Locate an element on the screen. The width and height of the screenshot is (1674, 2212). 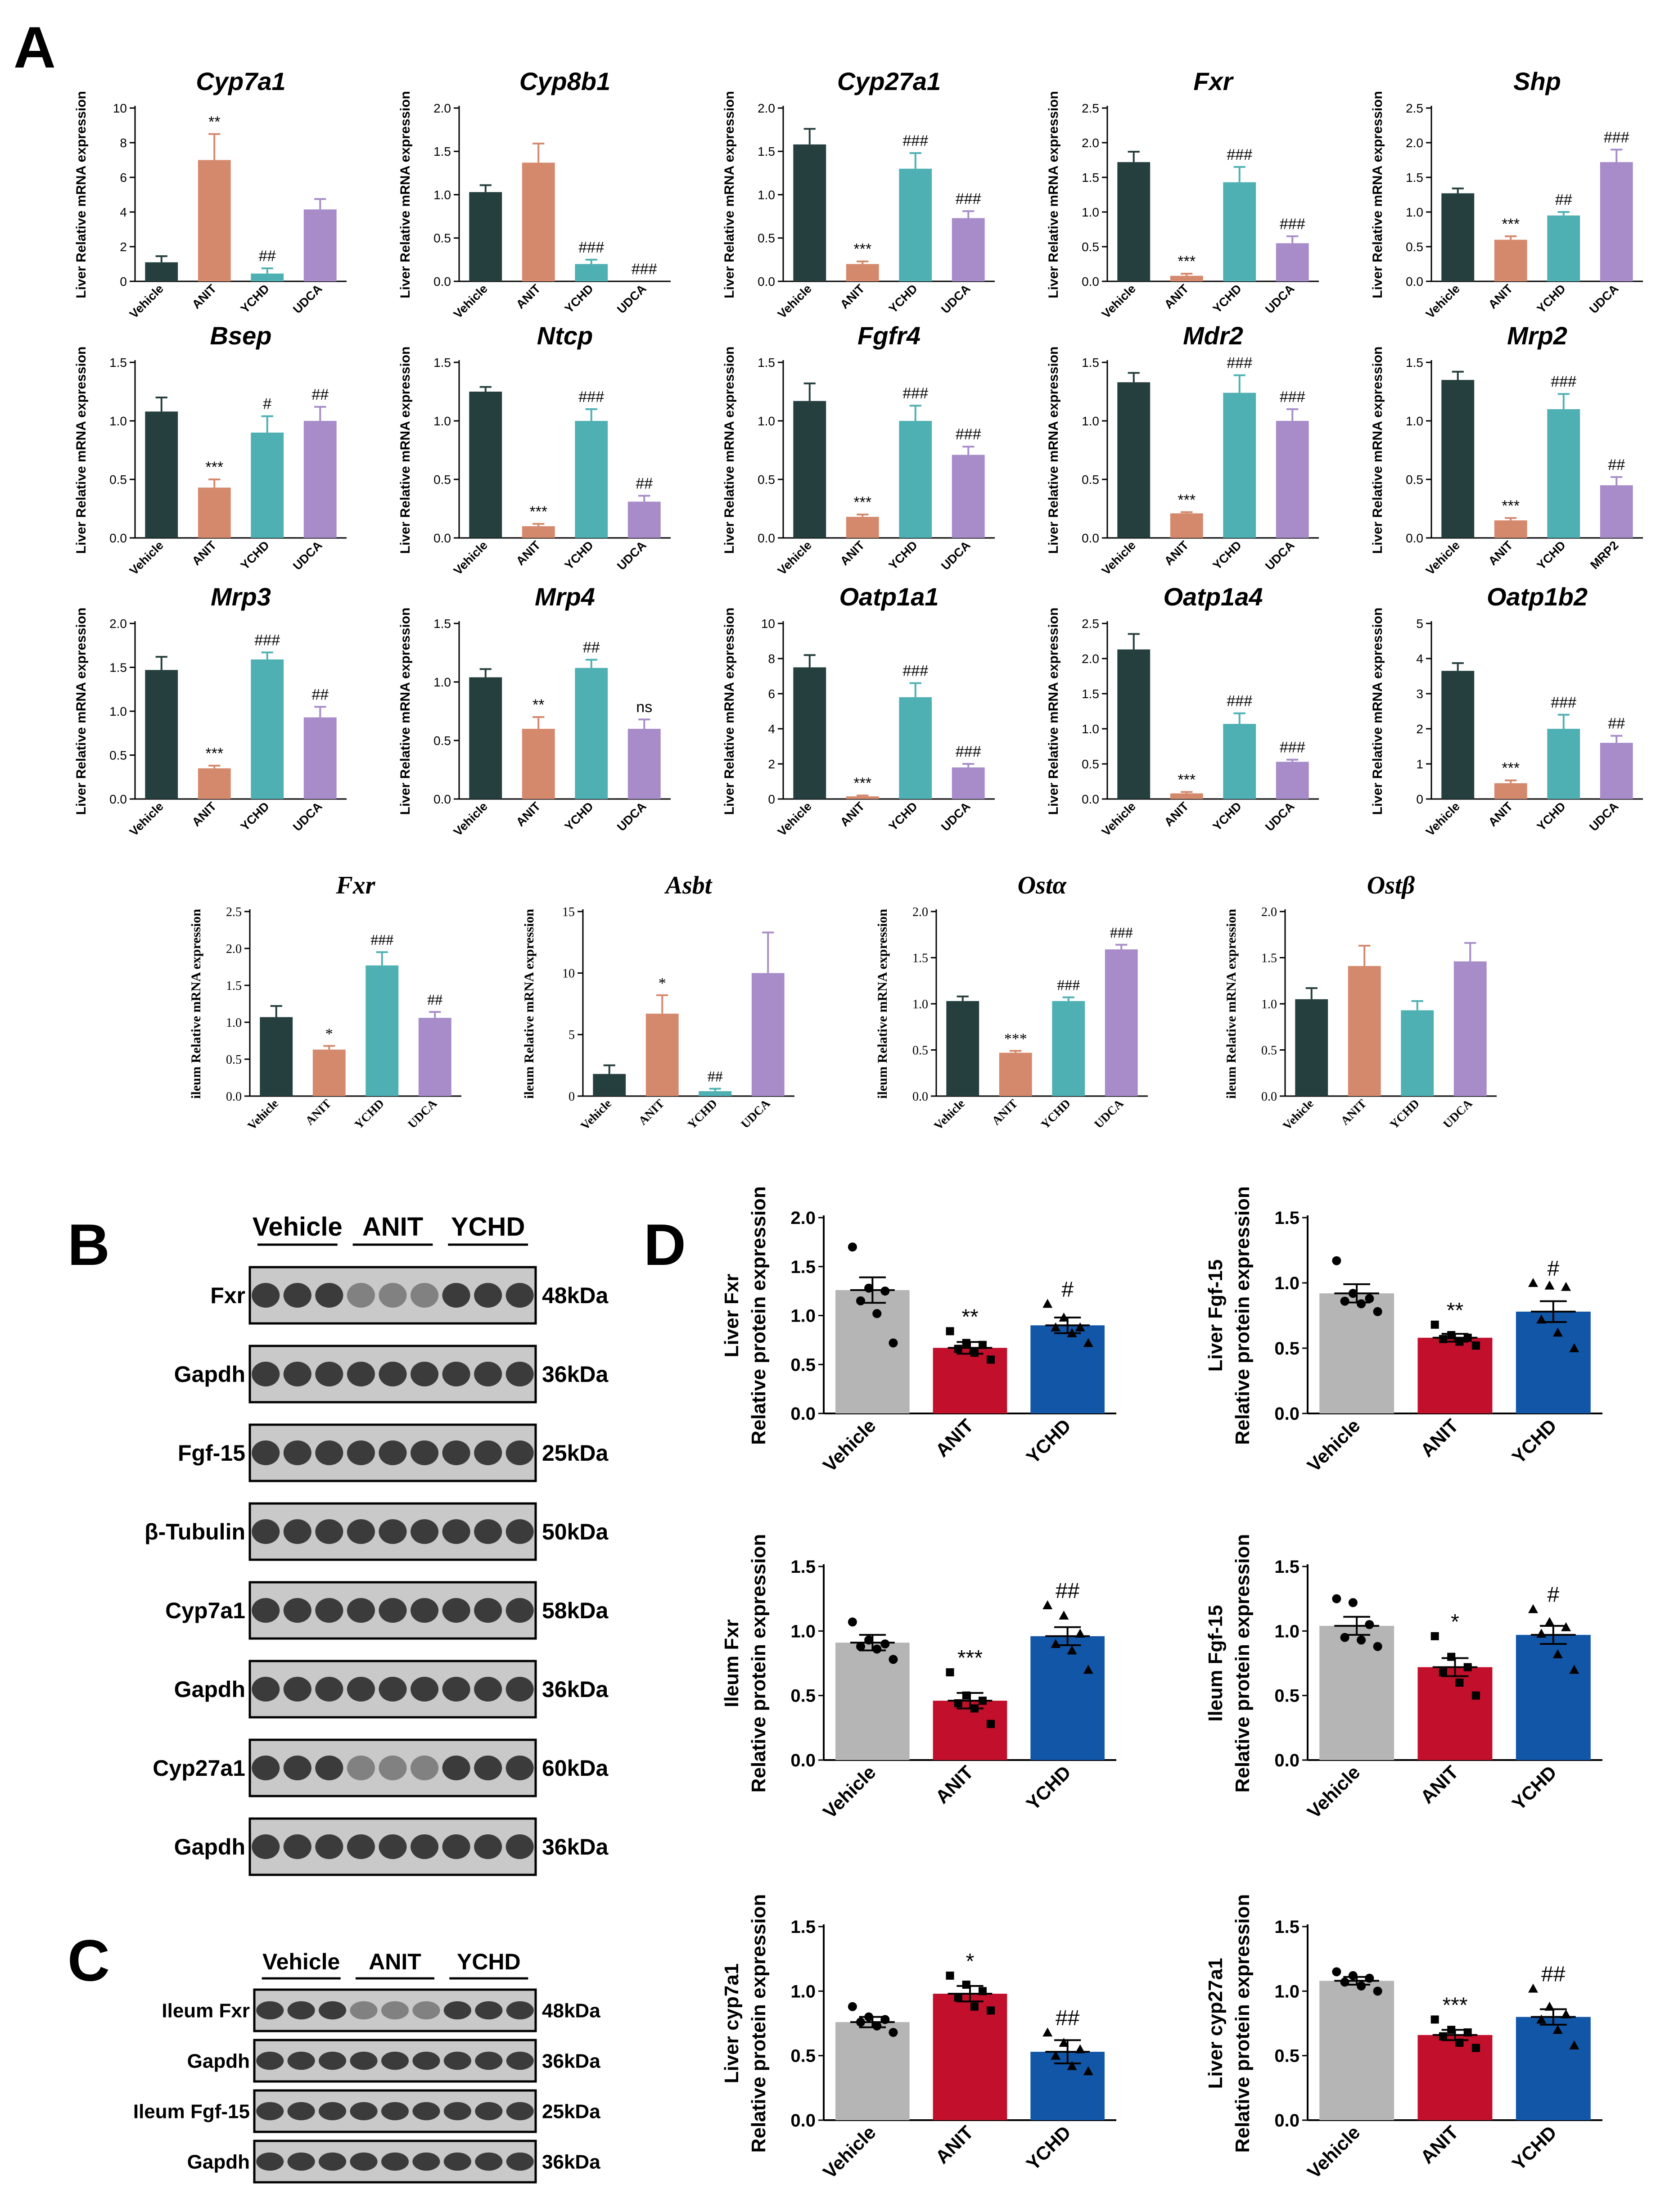
y-tick-label: 8 is located at coordinates (123, 143).